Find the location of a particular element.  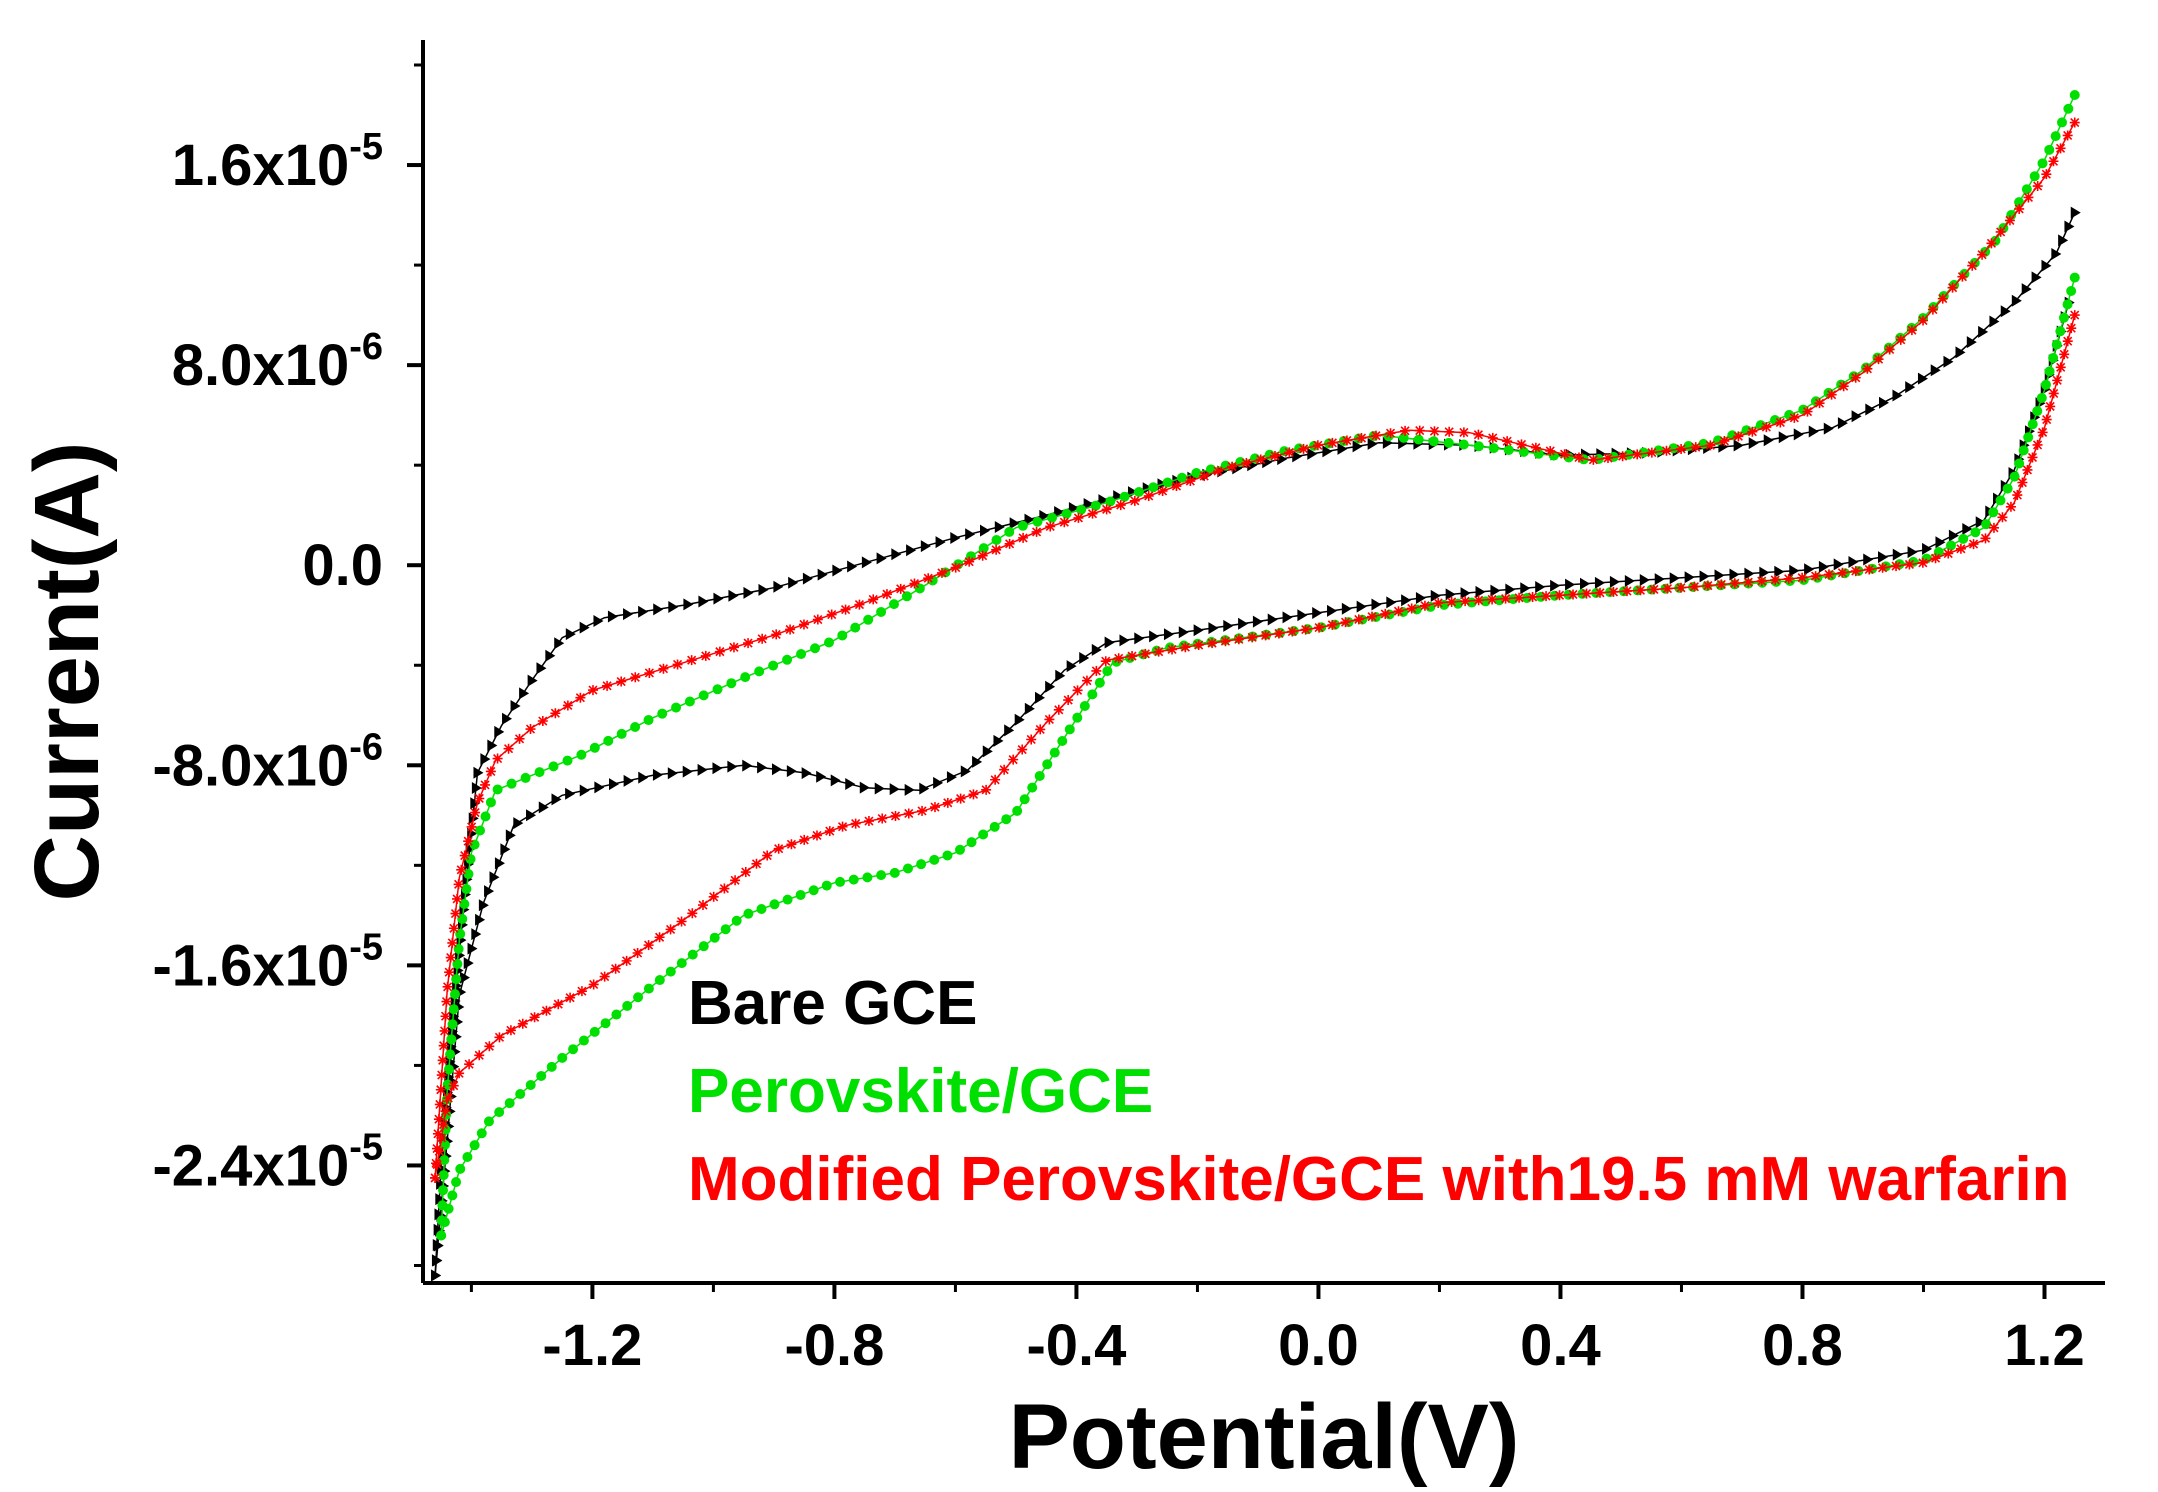

y-tick-label: 8.0x10⁻⁶ is located at coordinates (277, 362).